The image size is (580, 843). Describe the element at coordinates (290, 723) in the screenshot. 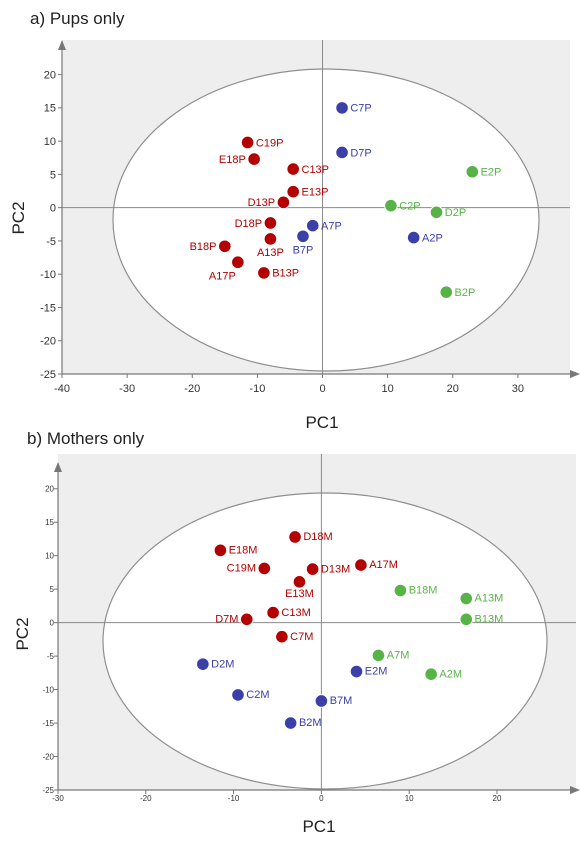

I see `mothers-point-b2m` at that location.